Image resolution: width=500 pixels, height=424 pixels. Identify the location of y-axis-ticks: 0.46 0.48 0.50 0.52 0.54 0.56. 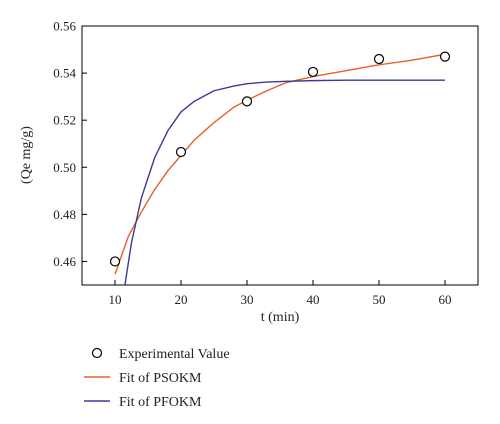
(70, 144).